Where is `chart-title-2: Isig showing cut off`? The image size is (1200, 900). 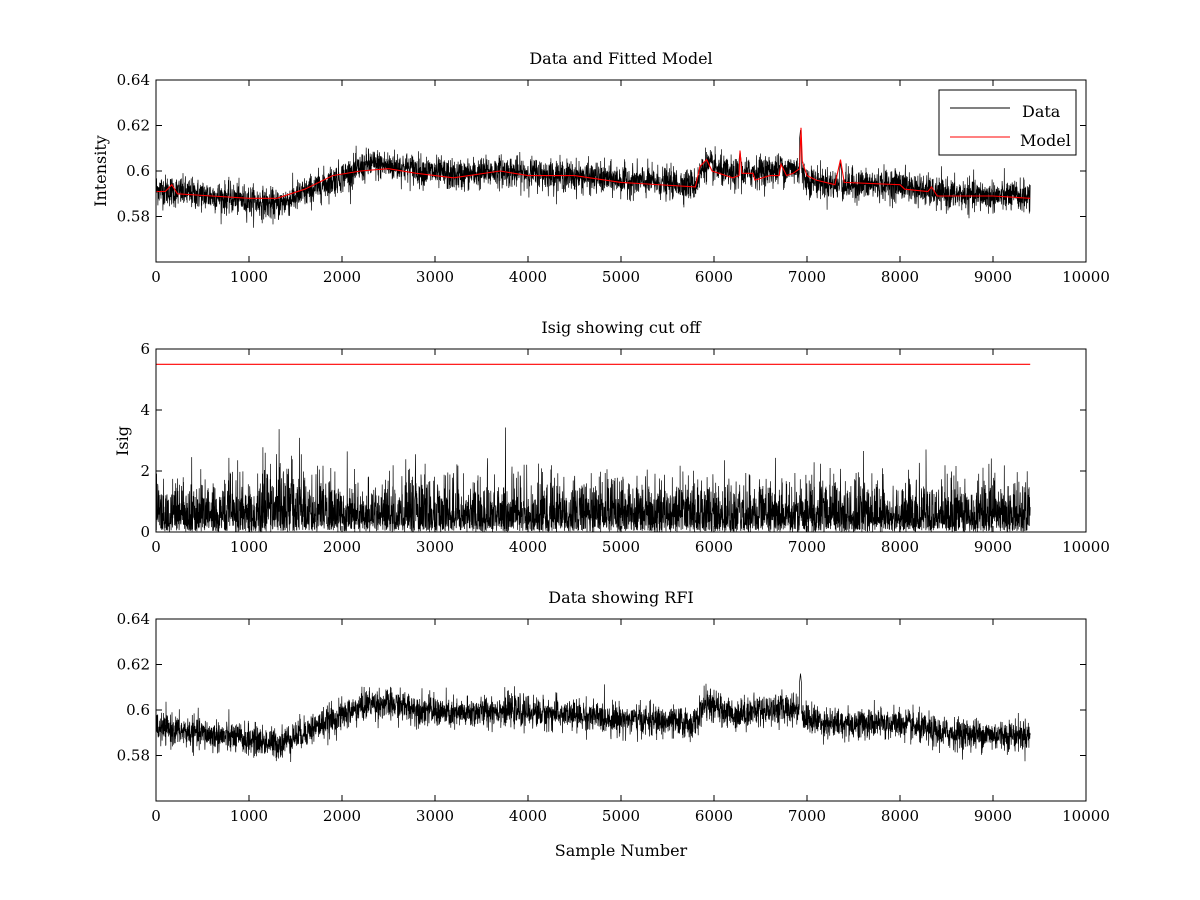
chart-title-2: Isig showing cut off is located at coordinates (621, 327).